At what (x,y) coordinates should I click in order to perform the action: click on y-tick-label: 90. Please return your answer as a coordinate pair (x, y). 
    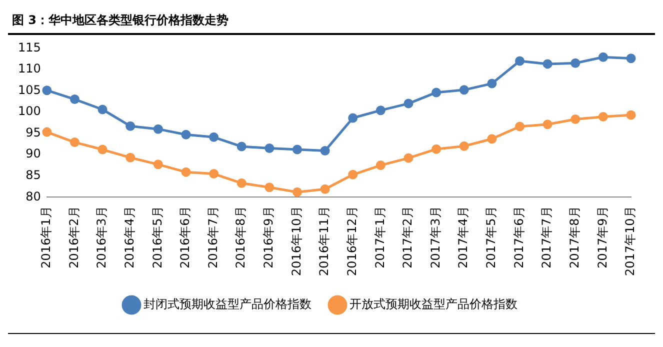
    Looking at the image, I should click on (33, 153).